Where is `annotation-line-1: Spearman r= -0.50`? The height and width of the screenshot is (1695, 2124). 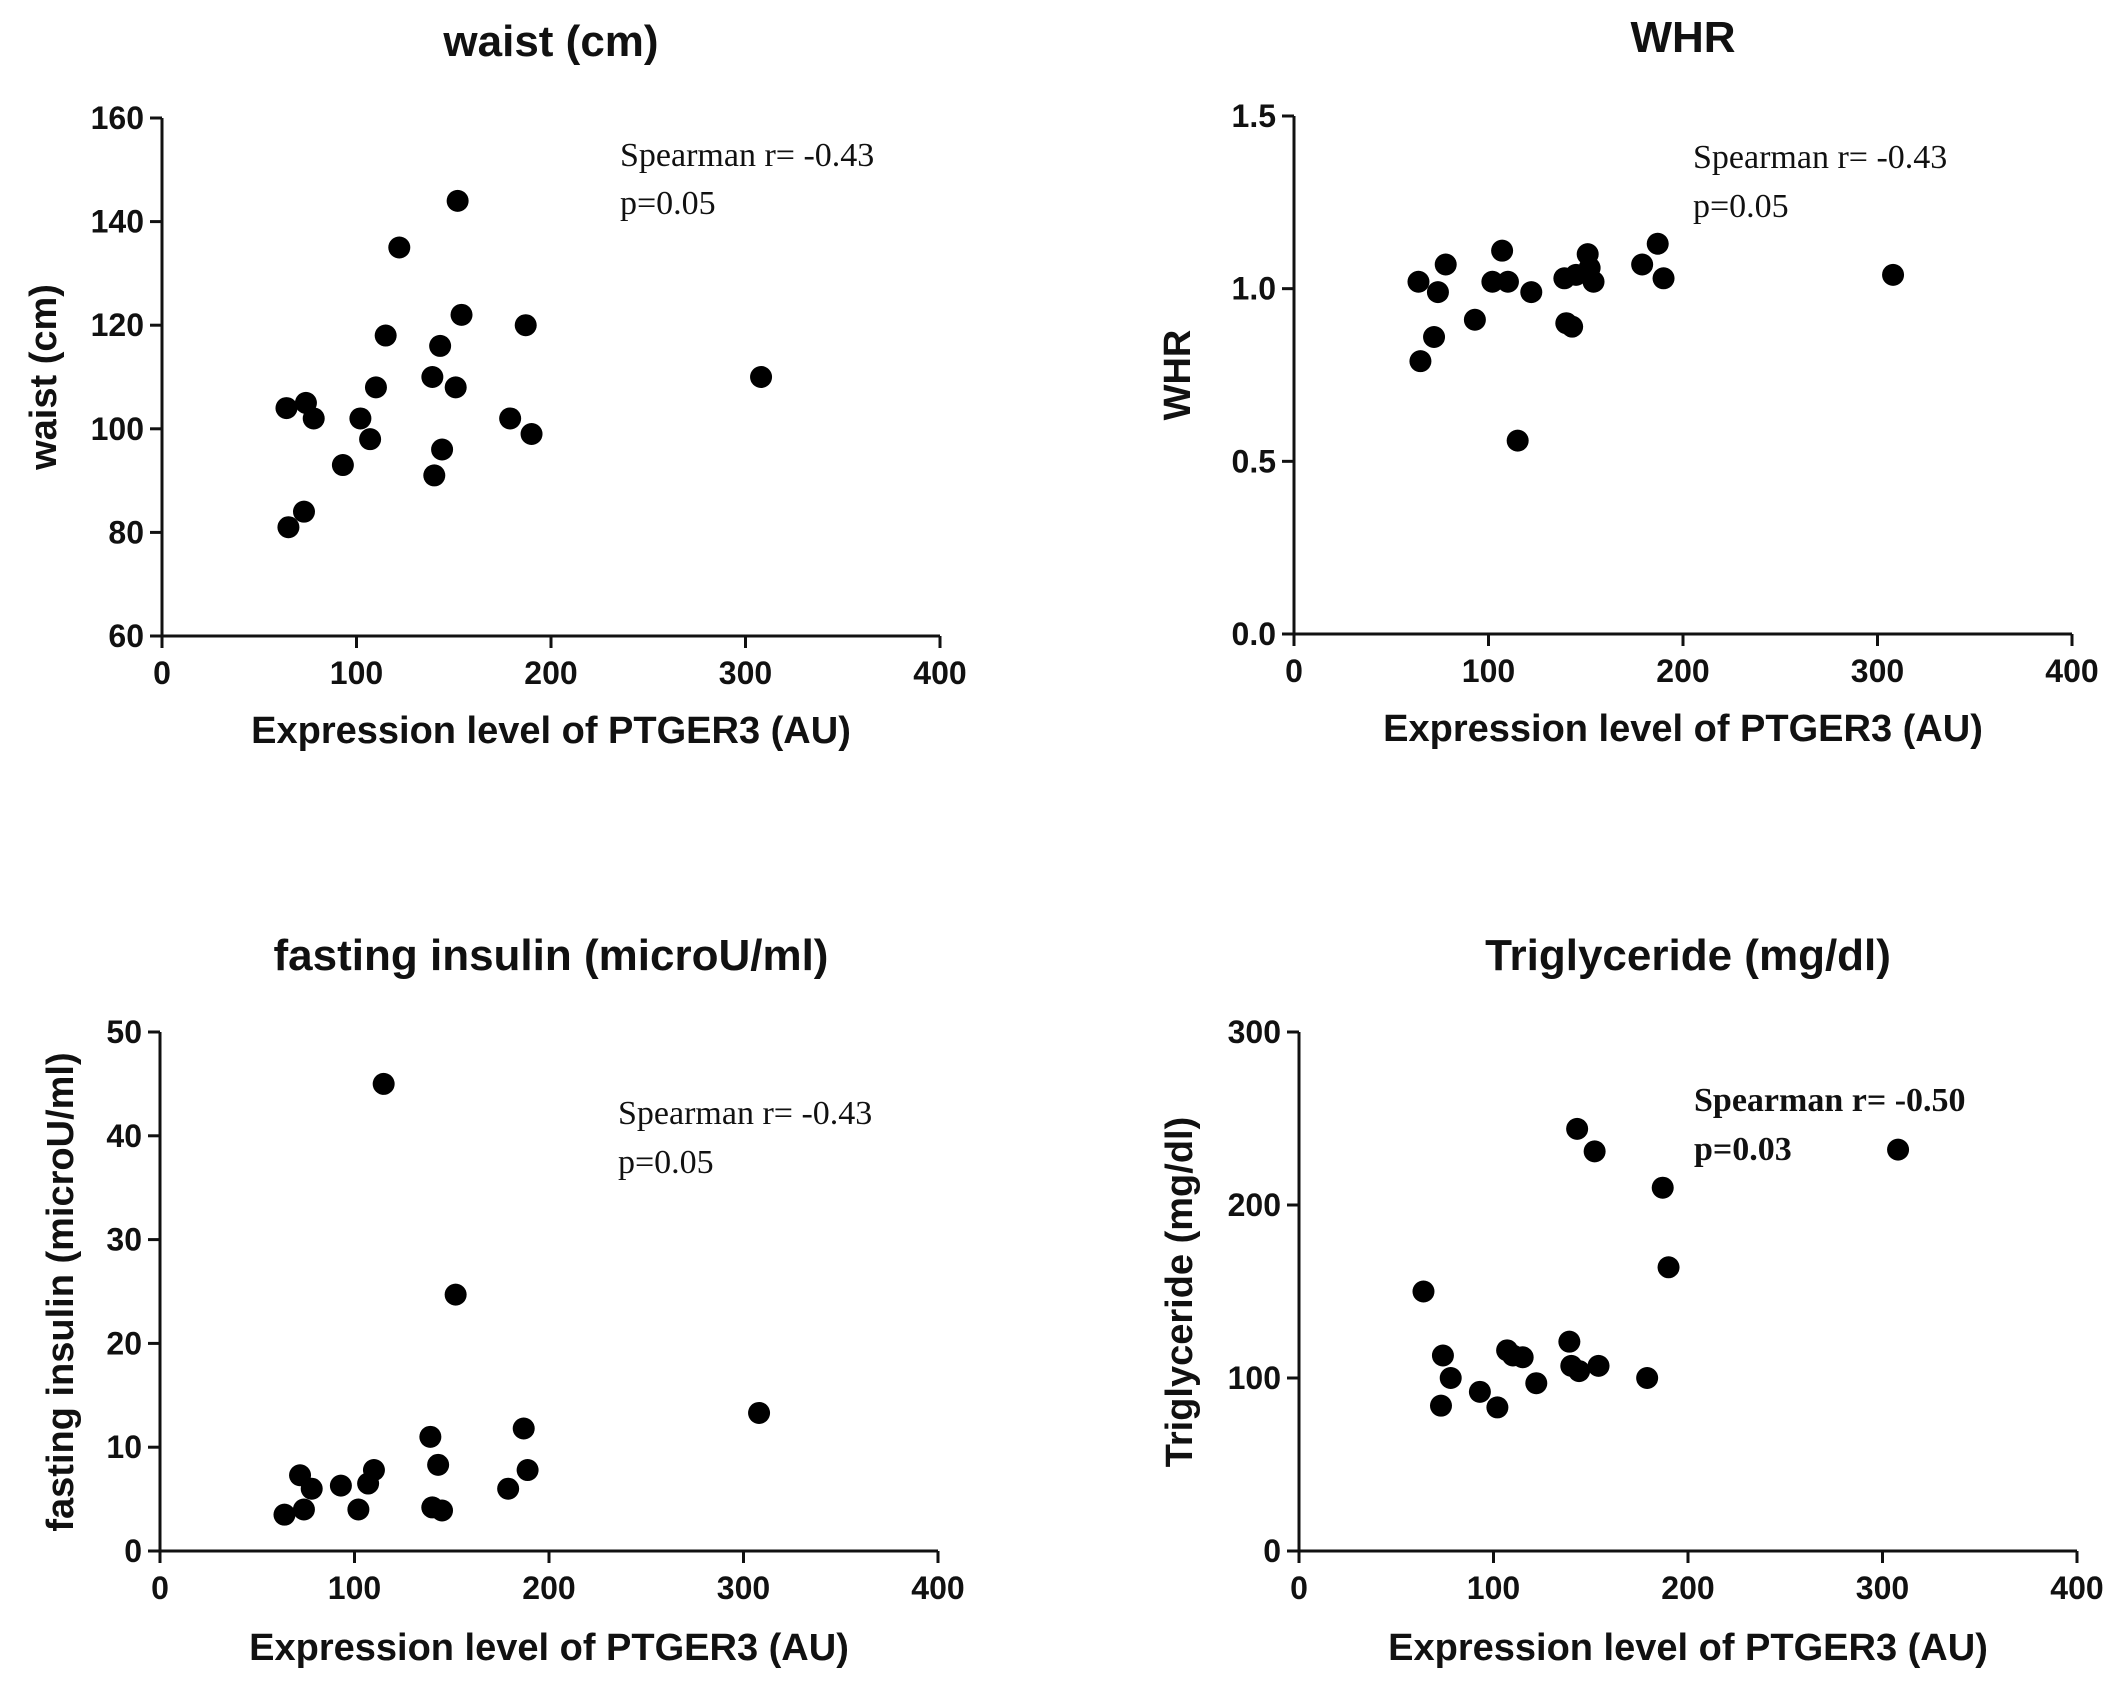 annotation-line-1: Spearman r= -0.50 is located at coordinates (1830, 1100).